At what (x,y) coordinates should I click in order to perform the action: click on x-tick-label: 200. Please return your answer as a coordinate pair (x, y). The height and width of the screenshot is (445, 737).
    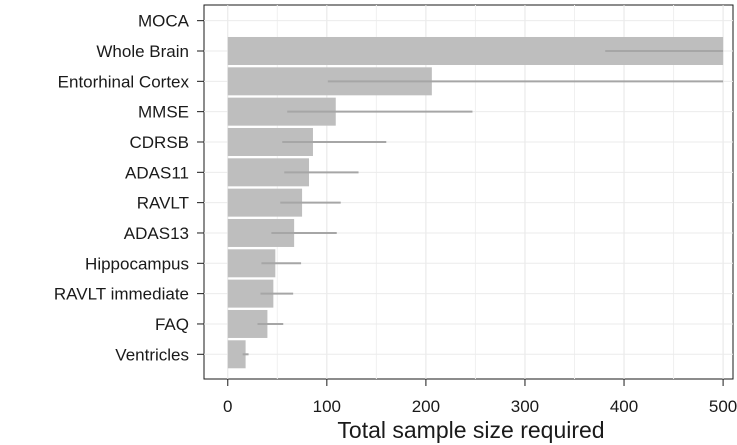
    Looking at the image, I should click on (426, 406).